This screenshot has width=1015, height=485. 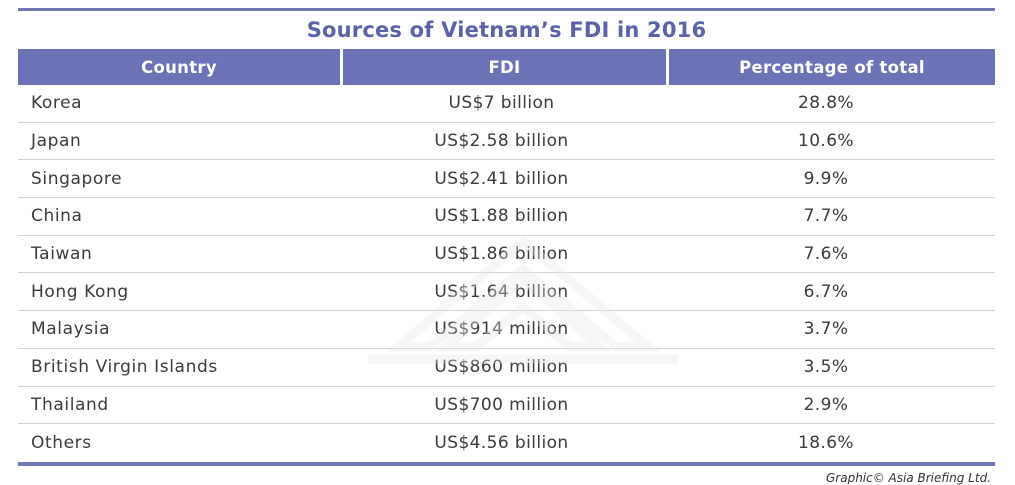 What do you see at coordinates (506, 463) in the screenshot?
I see `bottom-rule` at bounding box center [506, 463].